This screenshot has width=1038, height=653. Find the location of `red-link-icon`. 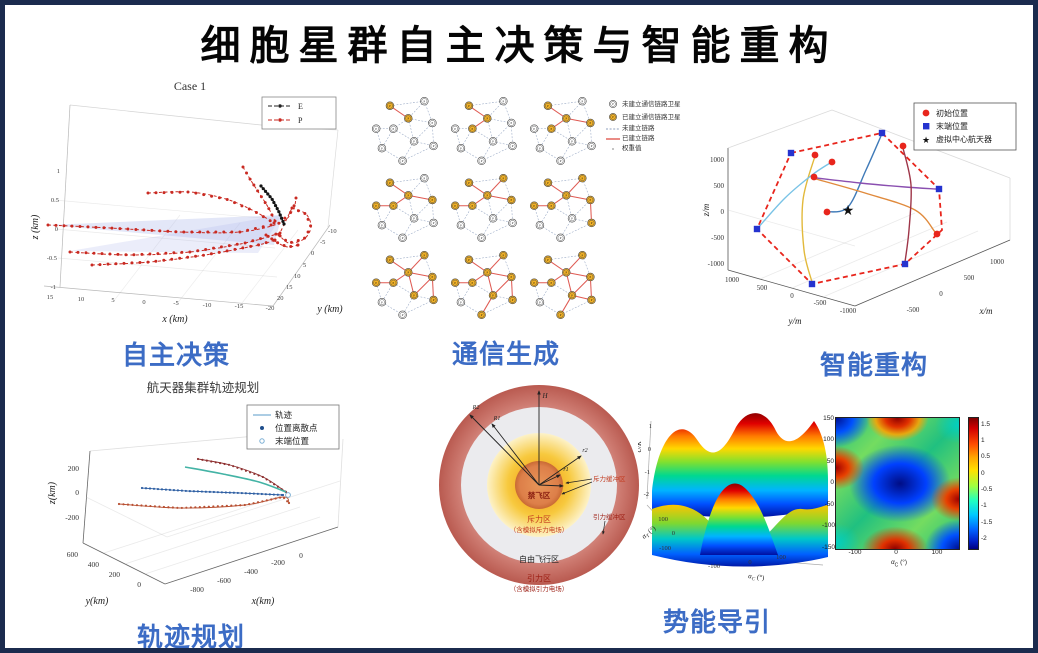

red-link-icon is located at coordinates (613, 138).